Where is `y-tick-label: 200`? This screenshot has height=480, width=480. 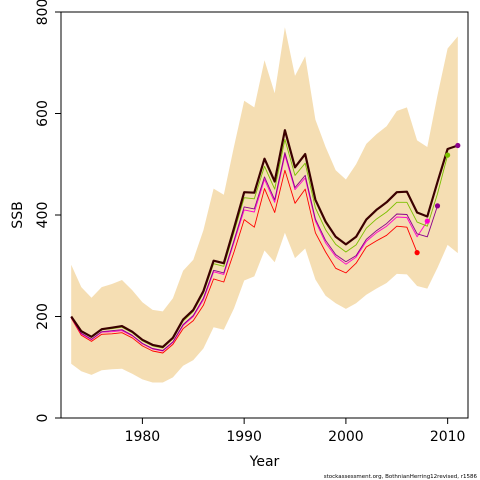 y-tick-label: 200 is located at coordinates (43, 316).